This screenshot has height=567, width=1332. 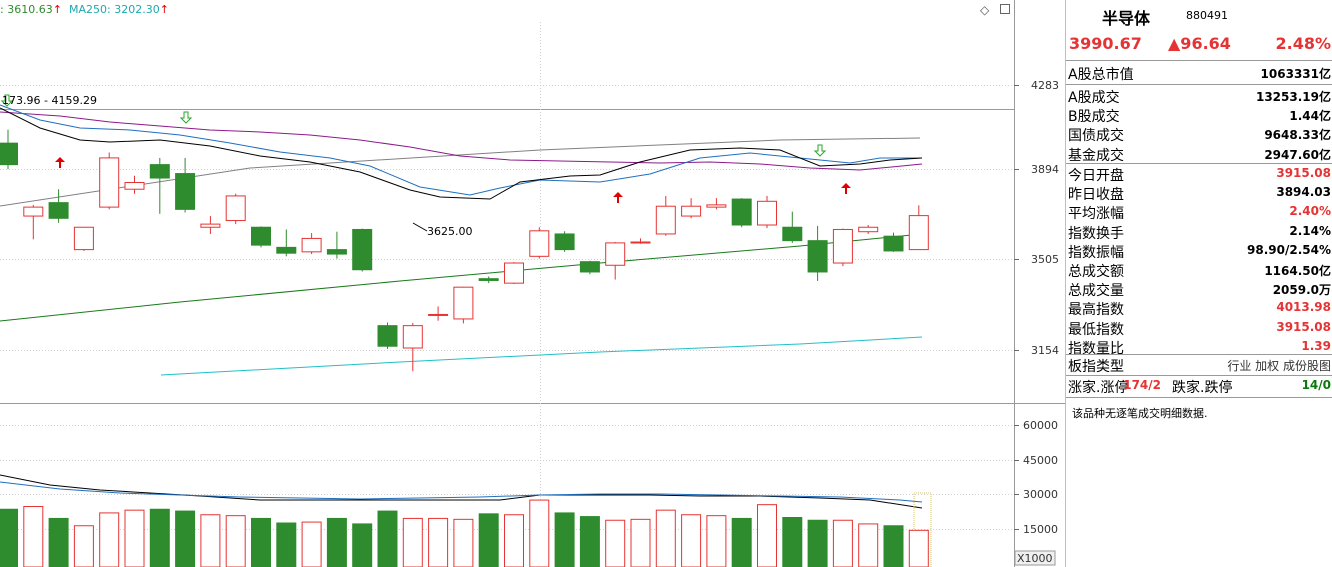 What do you see at coordinates (1293, 97) in the screenshot?
I see `quote-value: 13253.19亿` at bounding box center [1293, 97].